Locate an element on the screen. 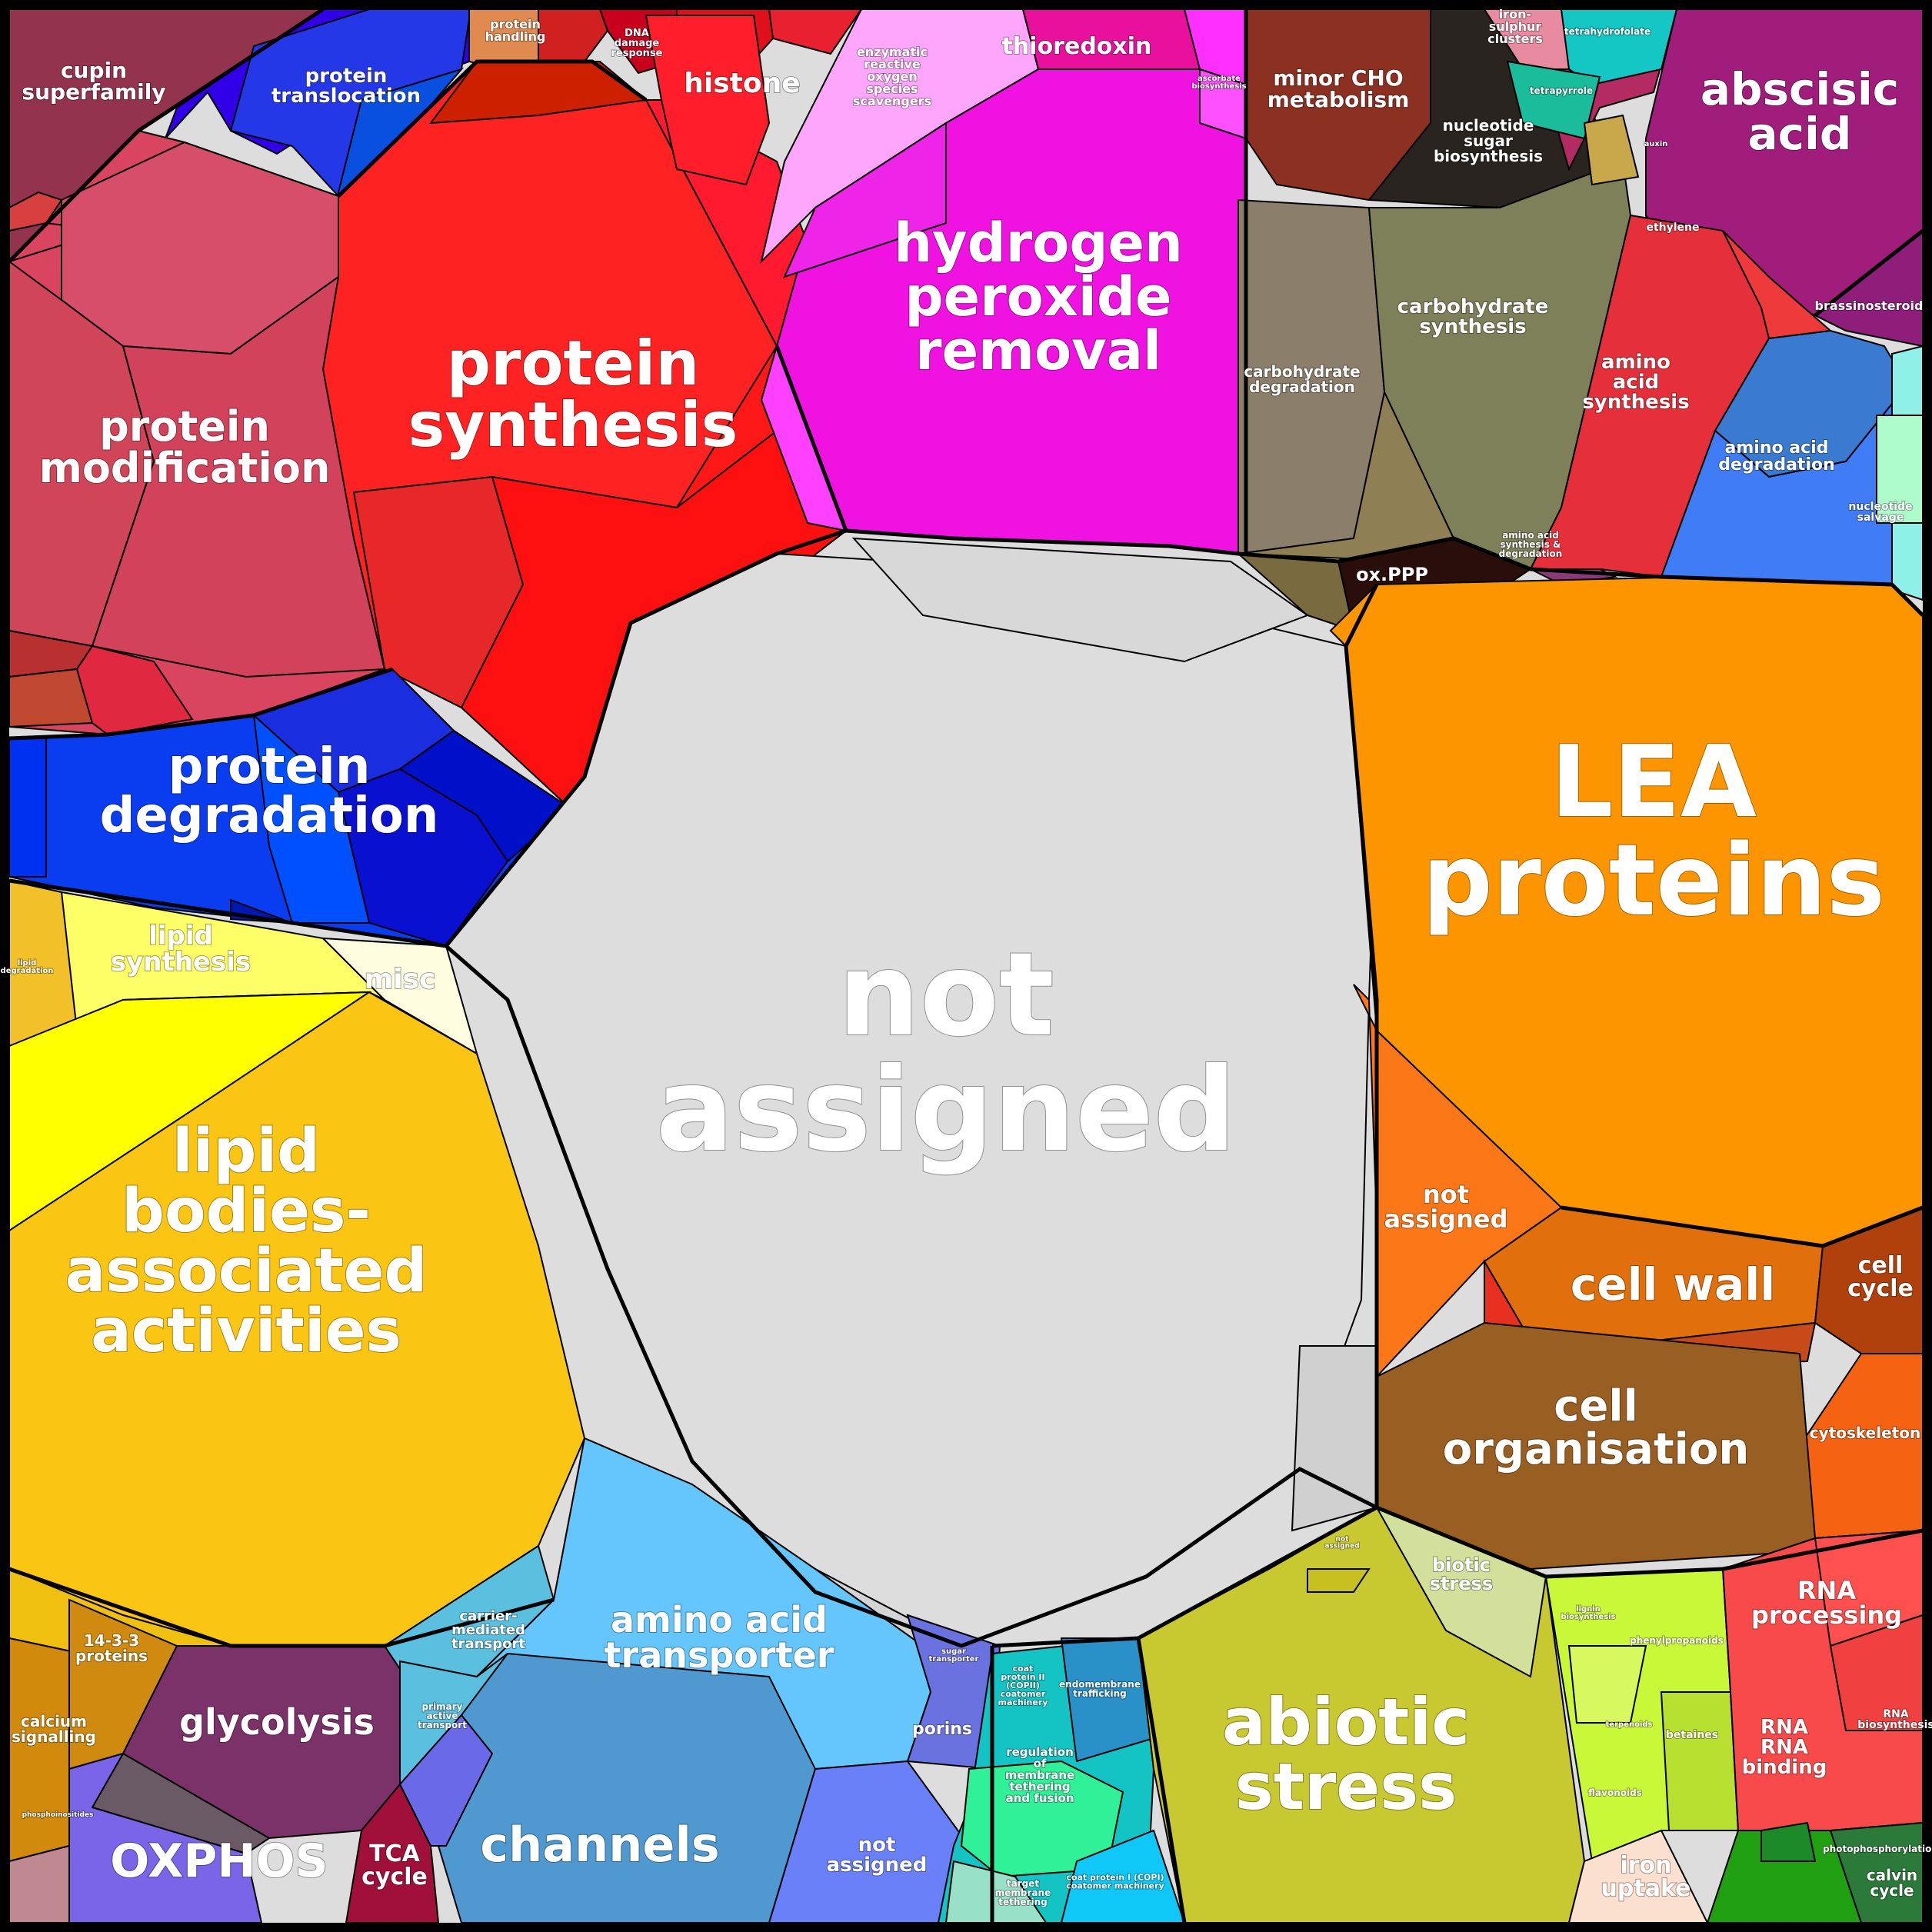 The width and height of the screenshot is (1932, 1932). label-iron-sulphur-clusters-line: sulphur is located at coordinates (1515, 26).